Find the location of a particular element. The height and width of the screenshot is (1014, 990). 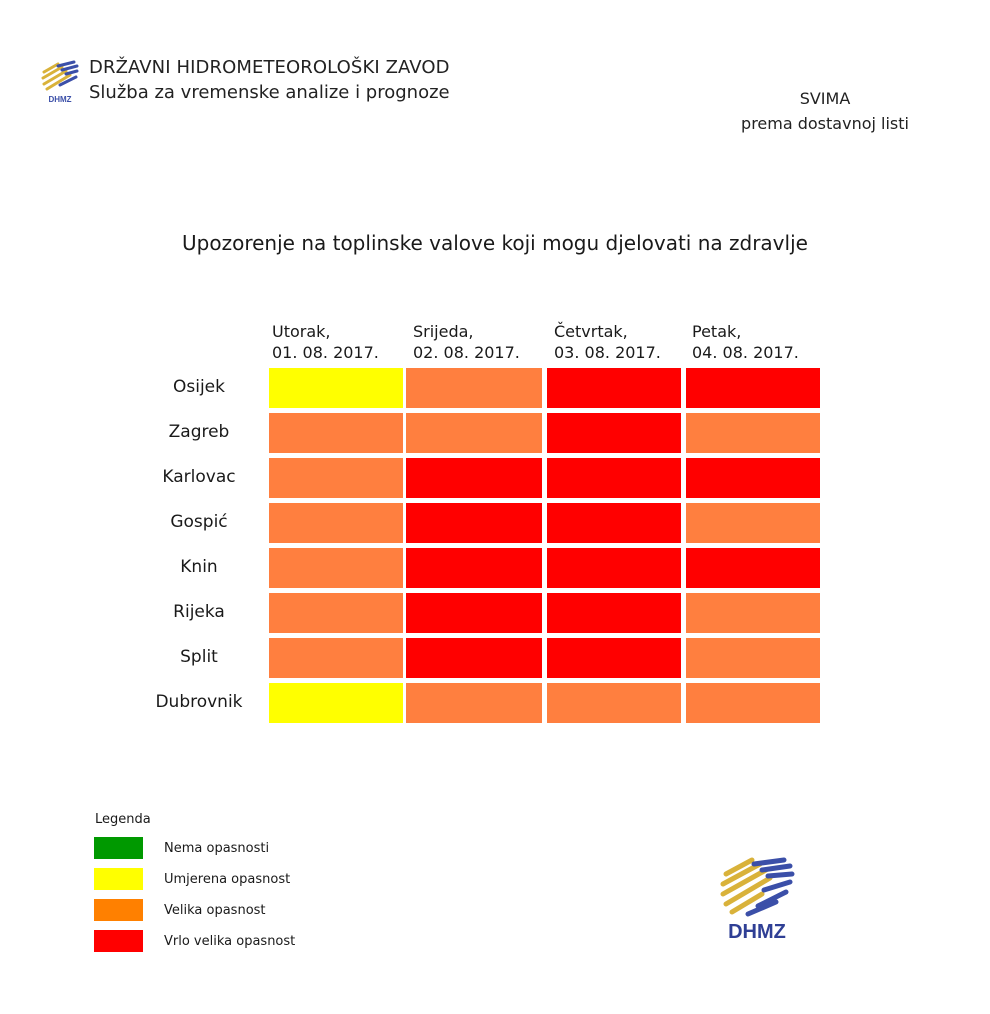

recipient-line-1: SVIMA is located at coordinates (825, 98).